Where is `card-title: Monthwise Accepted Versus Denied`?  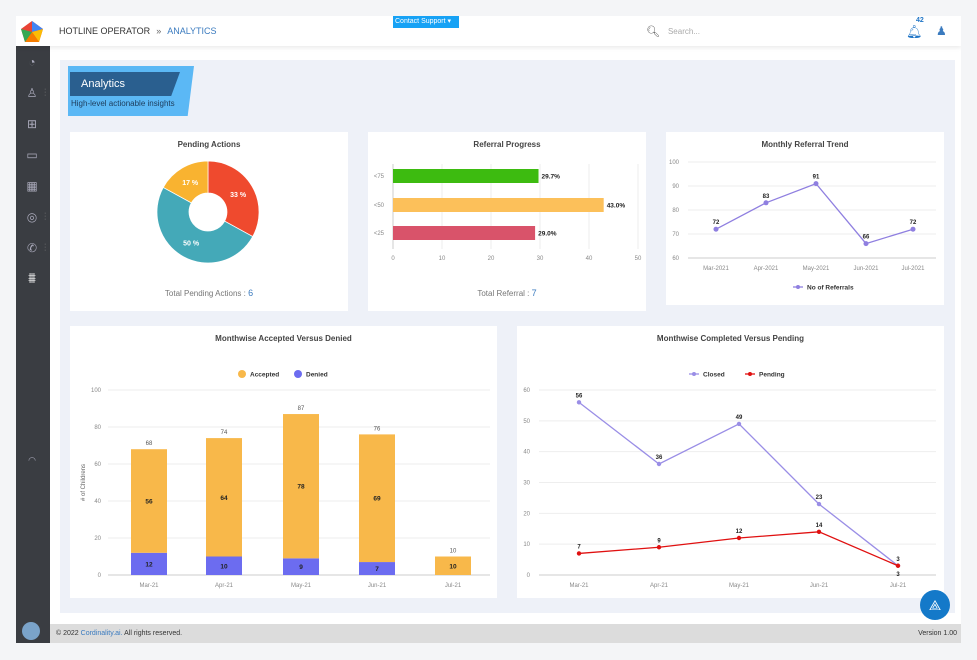
card-title: Monthwise Accepted Versus Denied is located at coordinates (283, 338).